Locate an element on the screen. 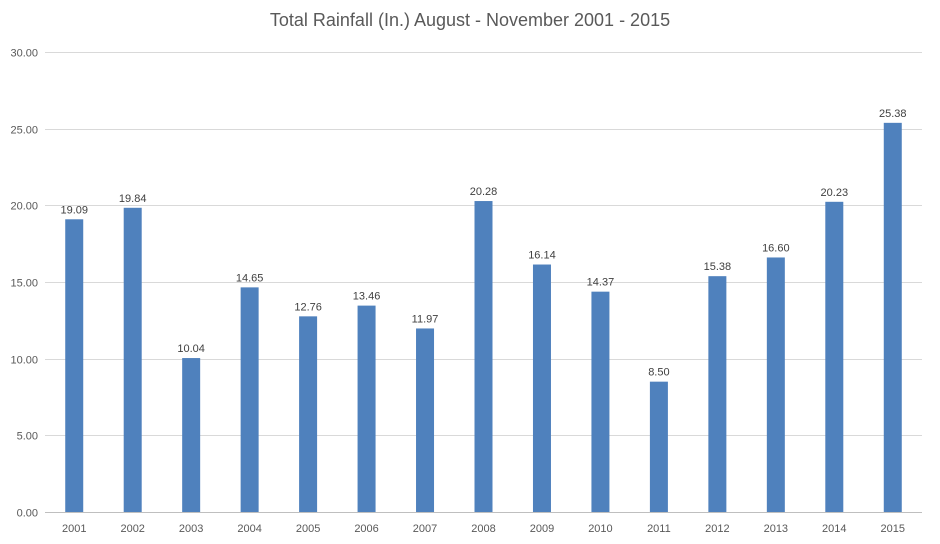 Image resolution: width=940 pixels, height=544 pixels. data-label: 15.38 is located at coordinates (718, 267).